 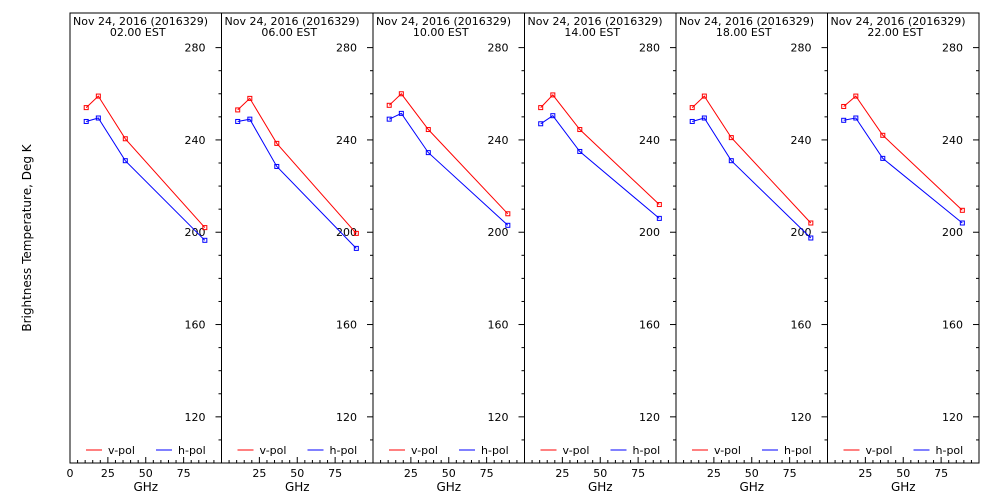 What do you see at coordinates (898, 21) in the screenshot?
I see `panel-title-6: Nov 24, 2016 (2016329)` at bounding box center [898, 21].